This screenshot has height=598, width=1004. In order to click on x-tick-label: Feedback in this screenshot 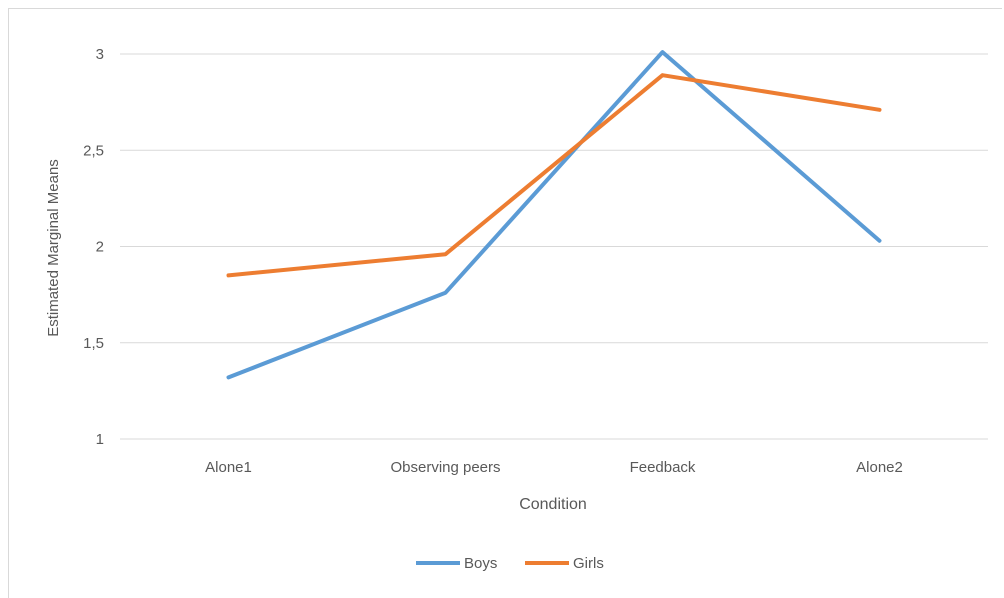, I will do `click(663, 467)`.